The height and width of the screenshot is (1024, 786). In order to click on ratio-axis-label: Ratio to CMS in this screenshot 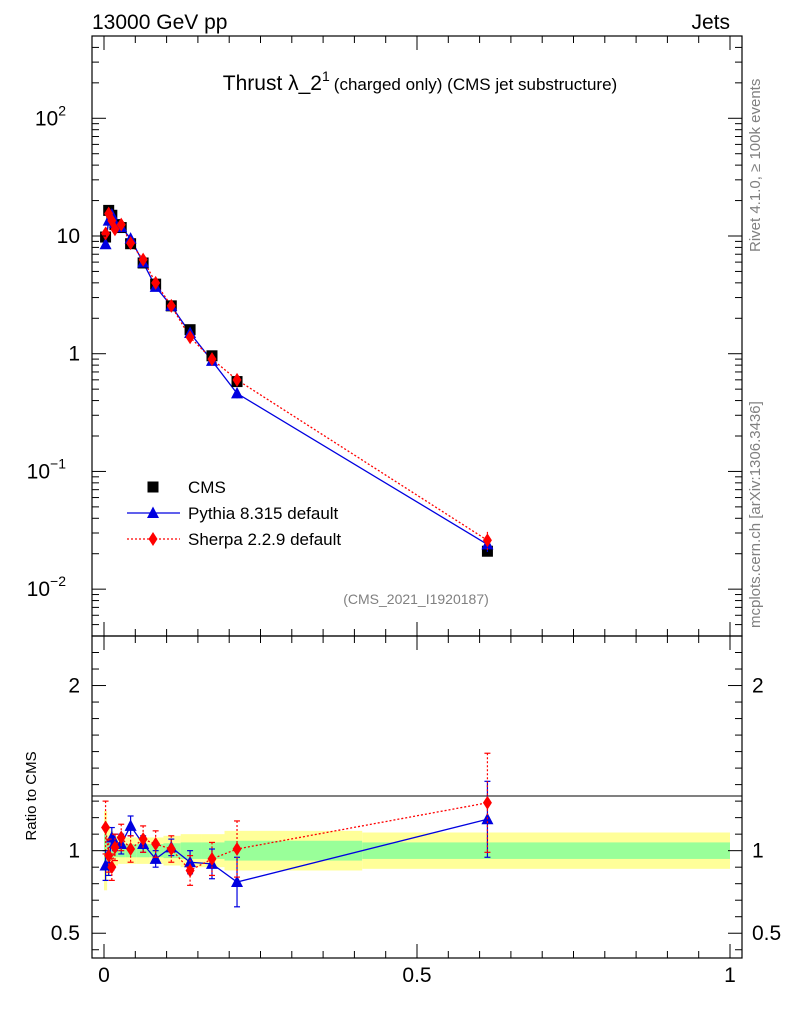, I will do `click(31, 795)`.